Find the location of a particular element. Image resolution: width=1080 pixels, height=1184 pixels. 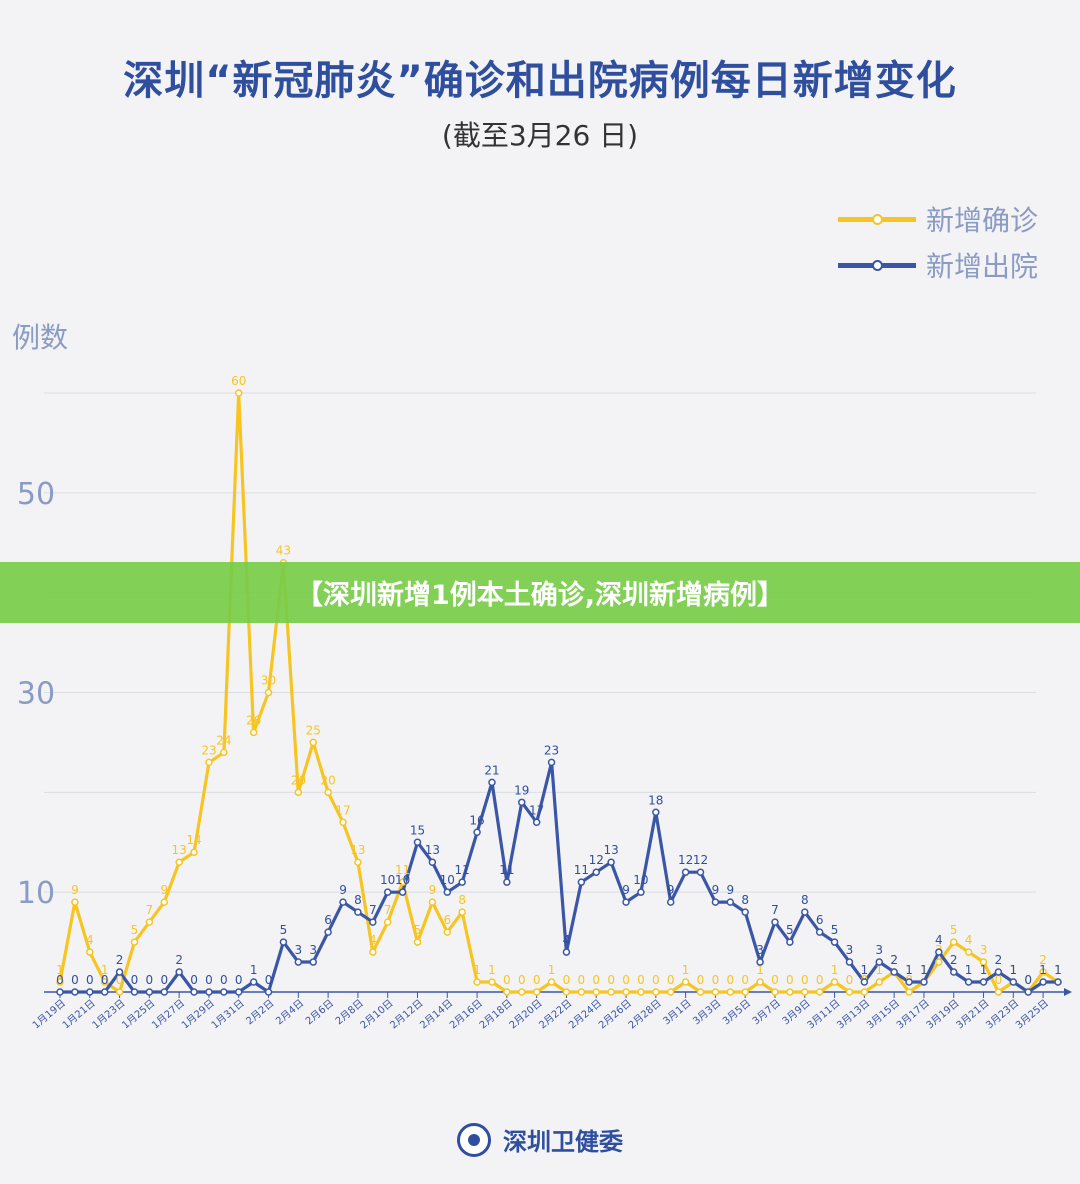

data-label-confirmed: 13 is located at coordinates (179, 850).